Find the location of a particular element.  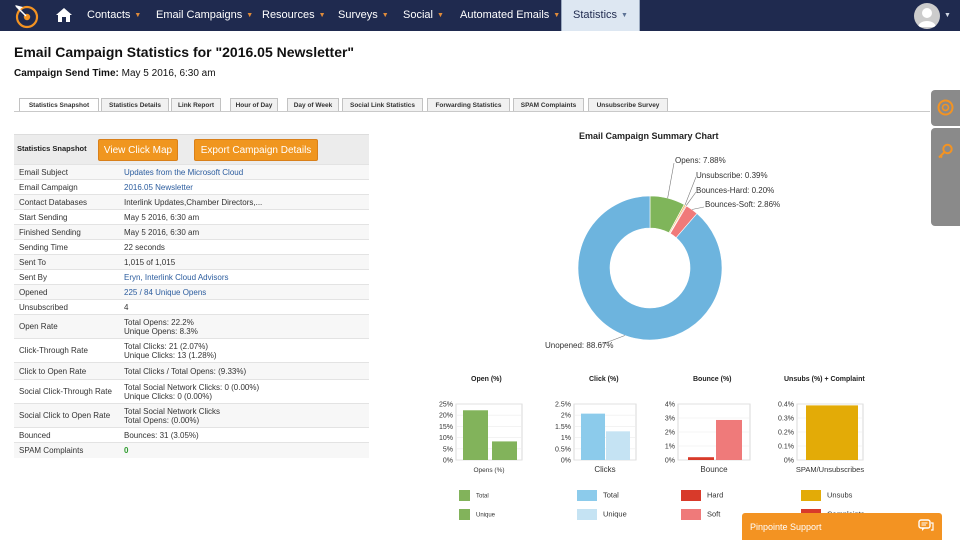

tab-social-link-statistics: Social Link Statistics is located at coordinates (382, 105).